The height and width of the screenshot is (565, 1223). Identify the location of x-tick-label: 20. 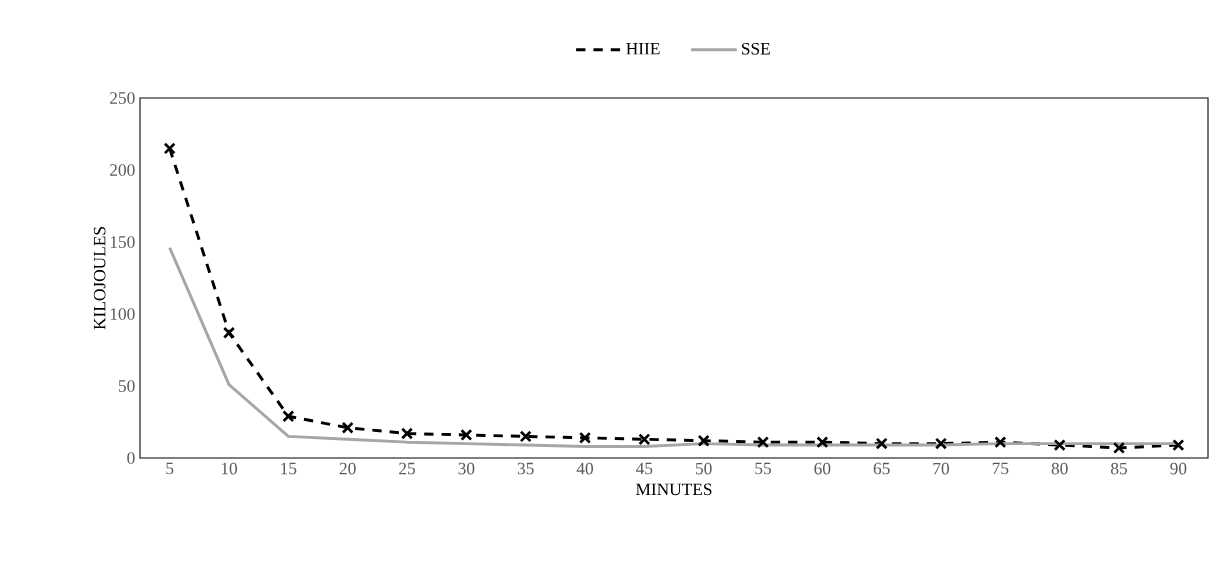
(347, 468).